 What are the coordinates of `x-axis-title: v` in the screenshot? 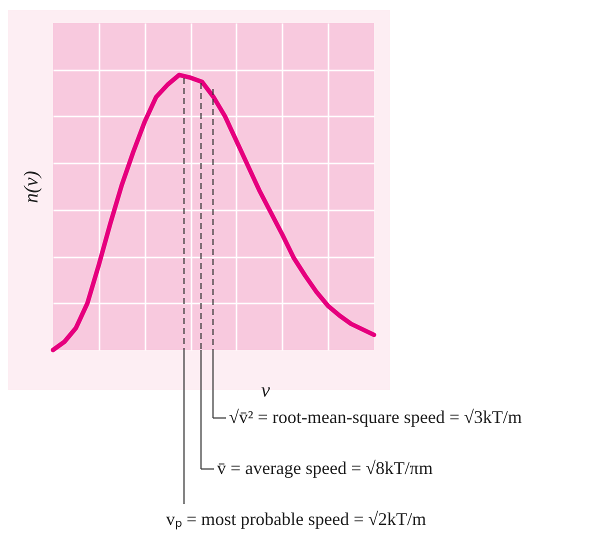 It's located at (265, 391).